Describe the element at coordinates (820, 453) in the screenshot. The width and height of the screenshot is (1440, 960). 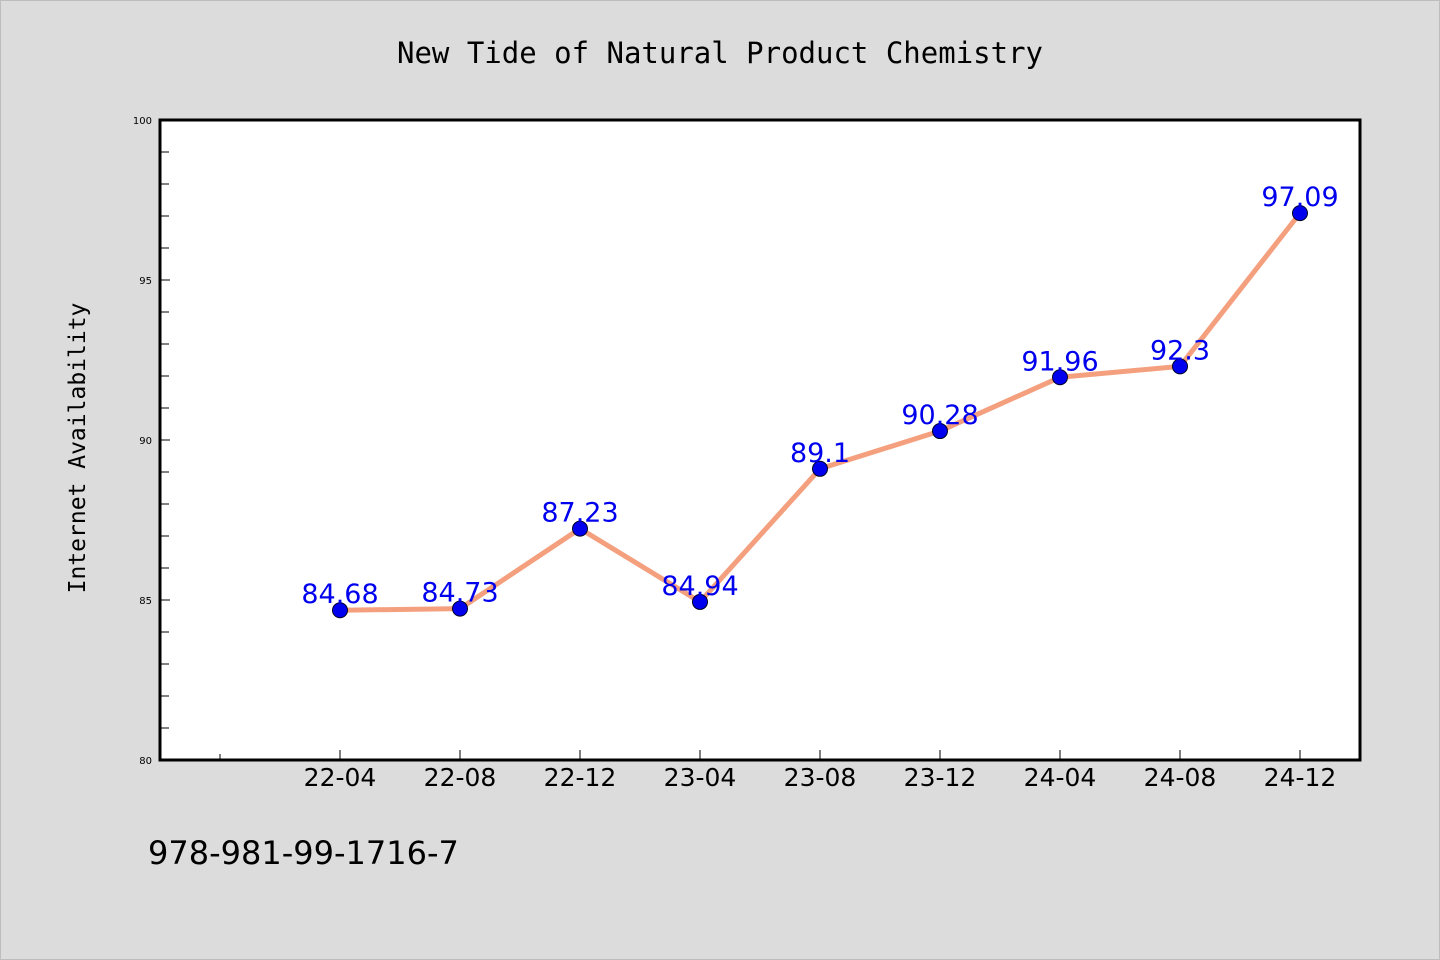
I see `data-label: 89.1` at that location.